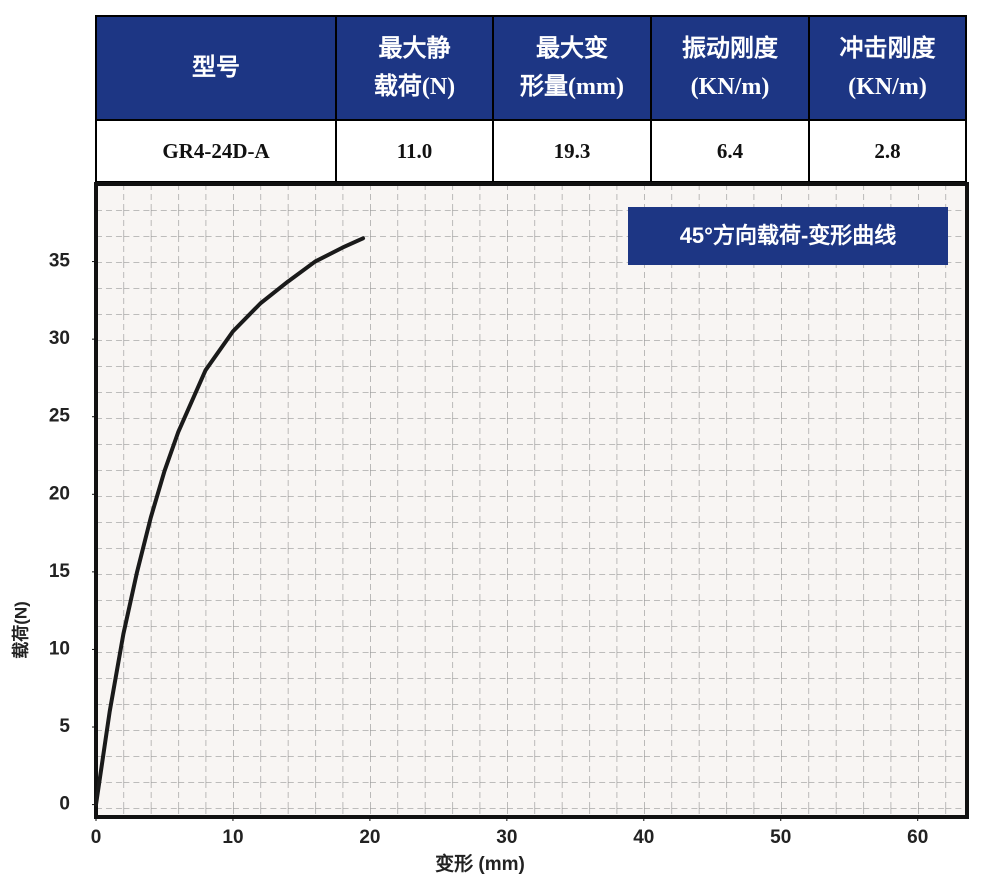 This screenshot has height=881, width=985. I want to click on x-axis-label: 变形 (mm), so click(480, 863).